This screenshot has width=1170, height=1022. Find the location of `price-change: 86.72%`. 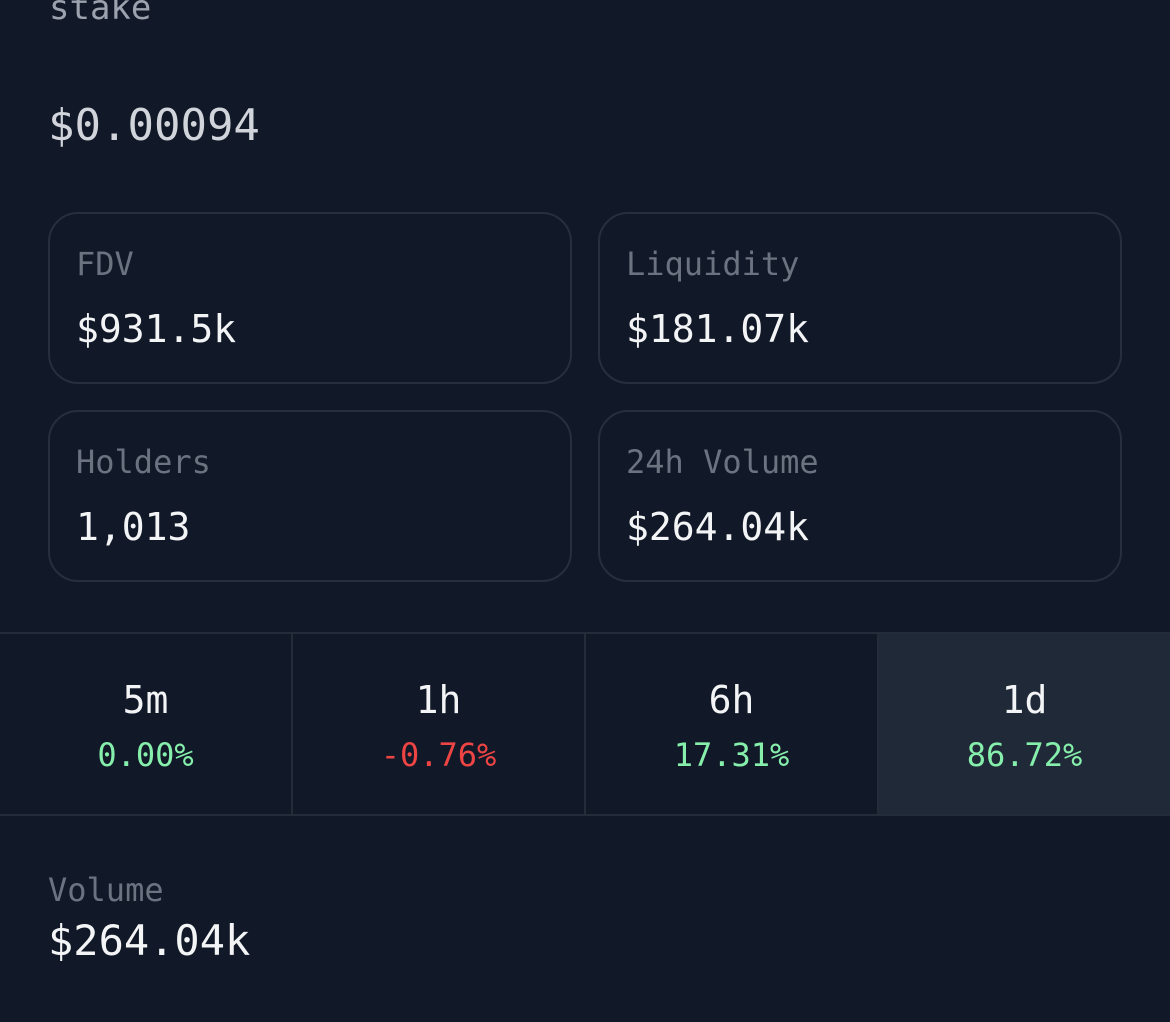

price-change: 86.72% is located at coordinates (1024, 755).